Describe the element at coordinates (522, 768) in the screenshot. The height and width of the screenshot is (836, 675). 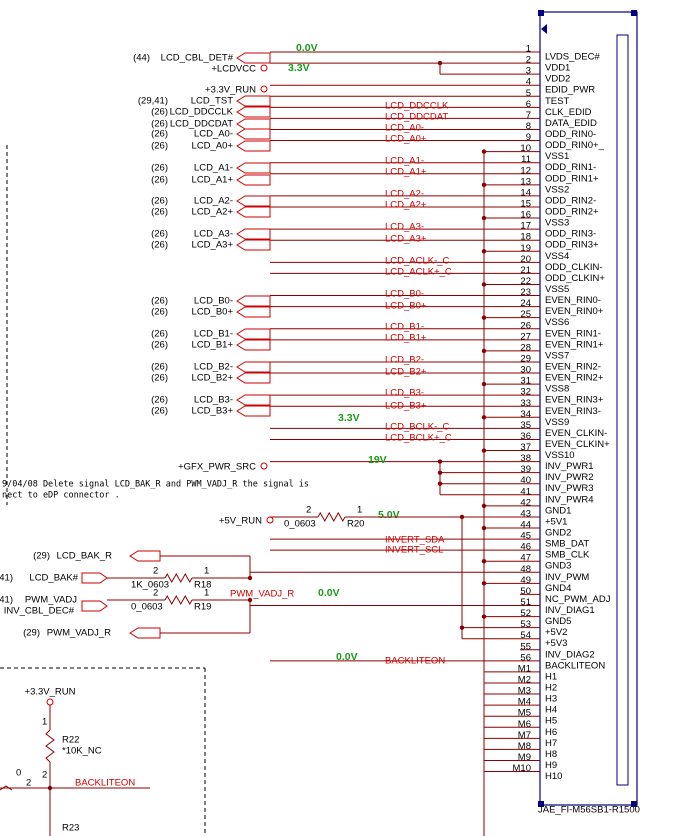
I see `pin-number: M10` at that location.